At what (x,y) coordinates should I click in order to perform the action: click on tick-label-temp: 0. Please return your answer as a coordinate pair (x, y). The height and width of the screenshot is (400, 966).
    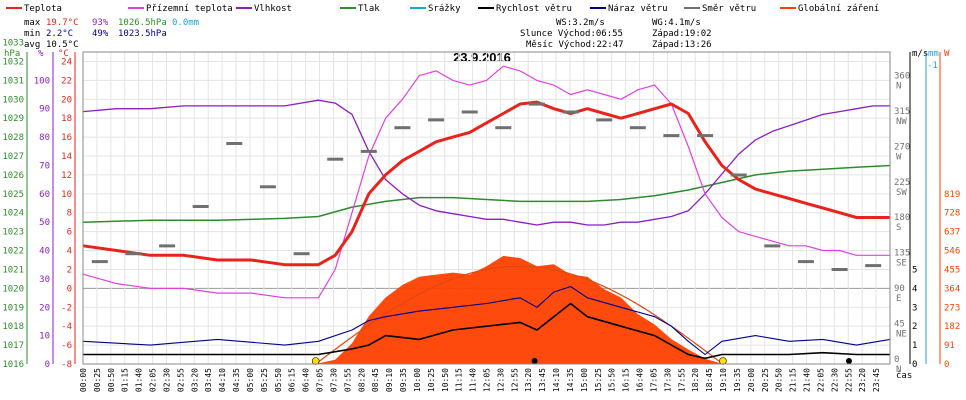
    Looking at the image, I should click on (69, 289).